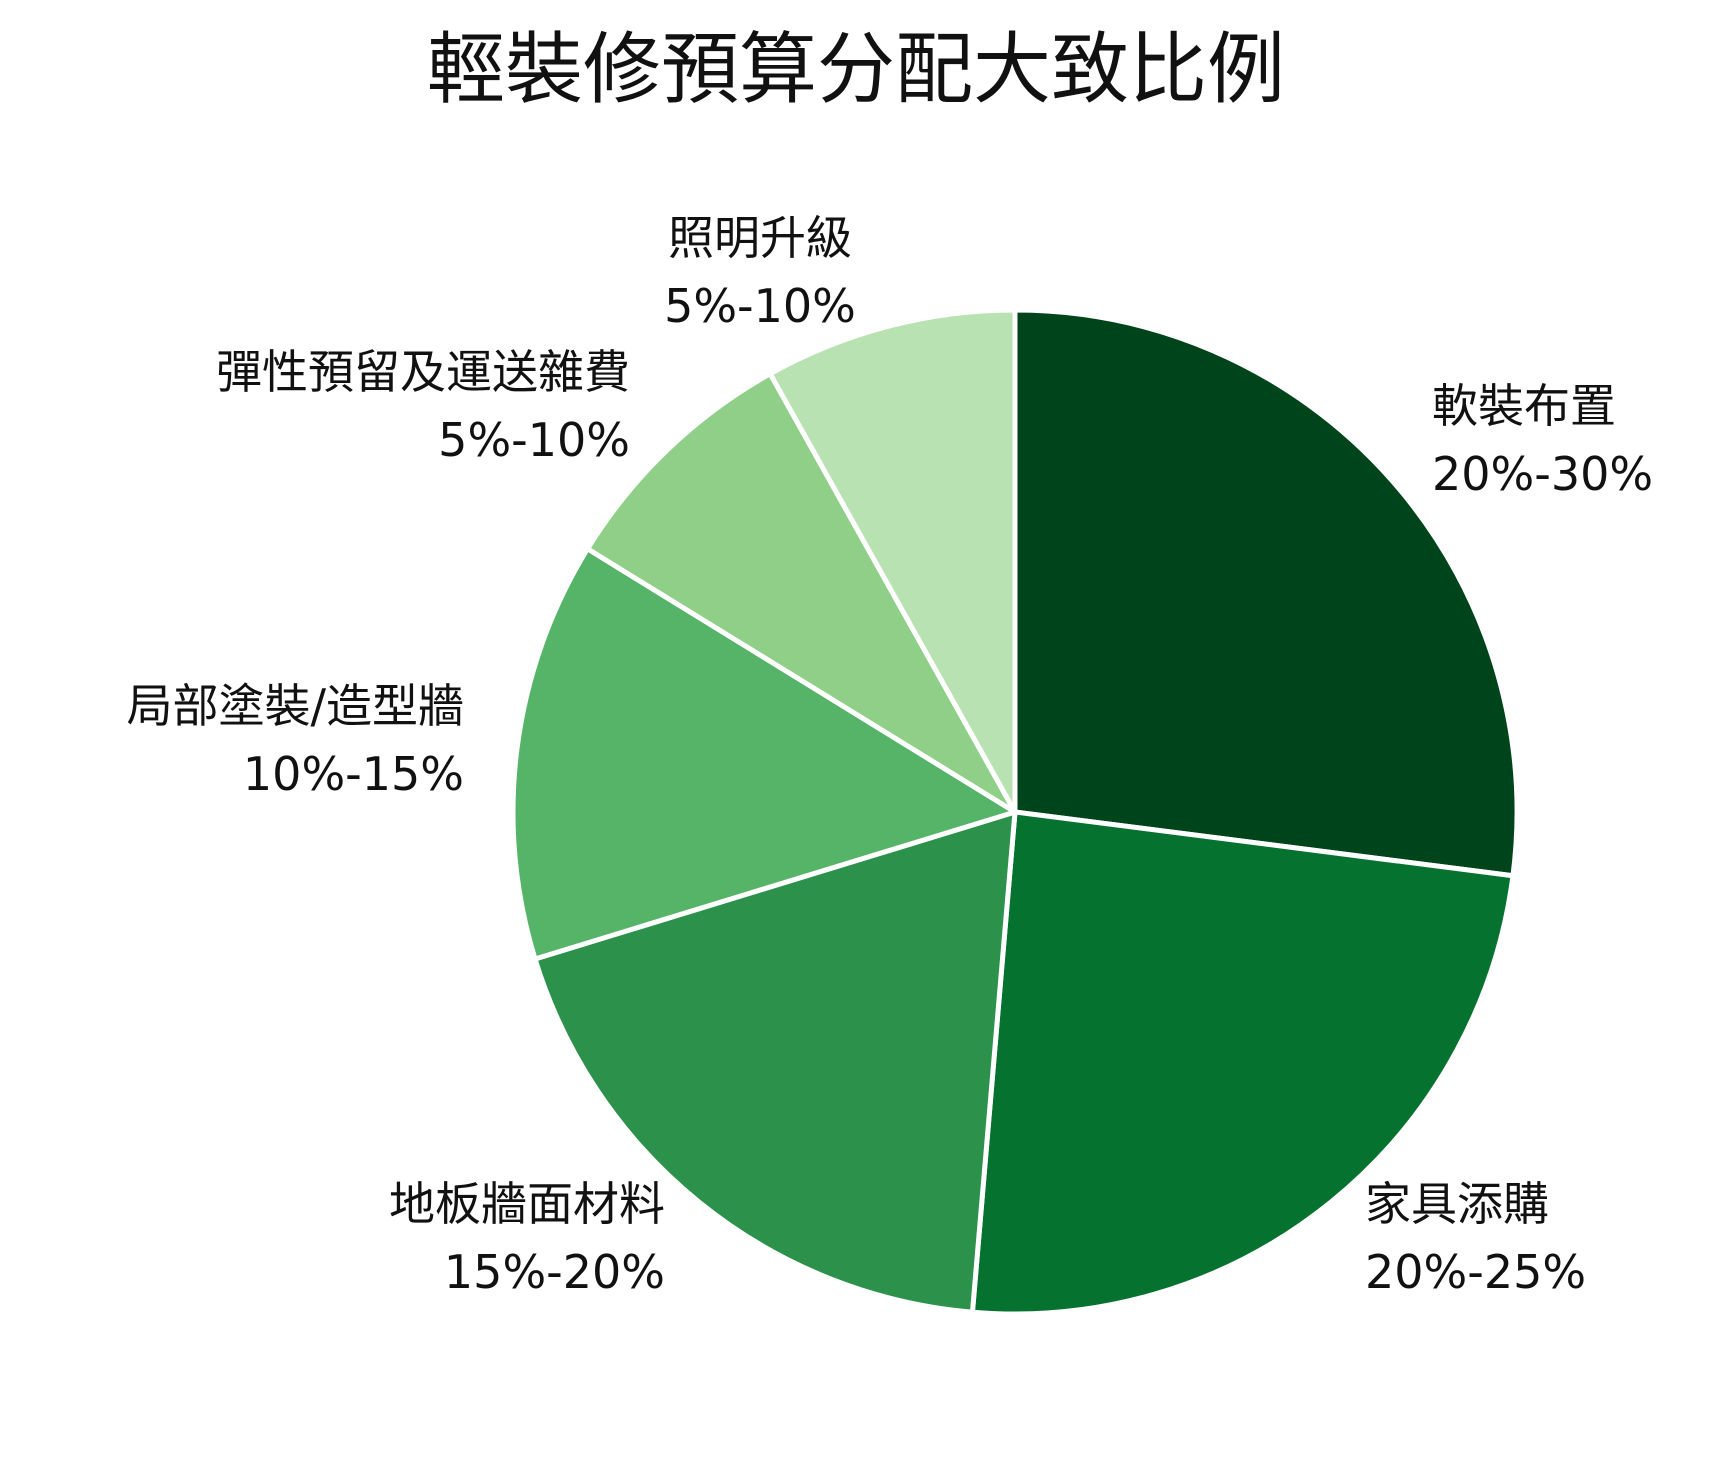  What do you see at coordinates (892, 561) in the screenshot?
I see `pie-slice-lighting` at bounding box center [892, 561].